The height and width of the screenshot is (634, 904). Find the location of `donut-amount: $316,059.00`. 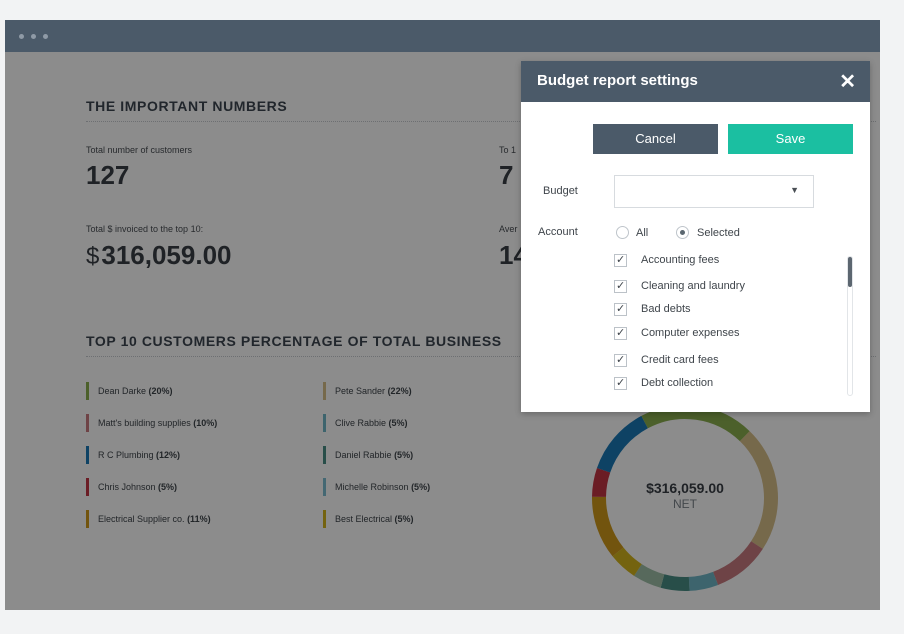

donut-amount: $316,059.00 is located at coordinates (685, 488).